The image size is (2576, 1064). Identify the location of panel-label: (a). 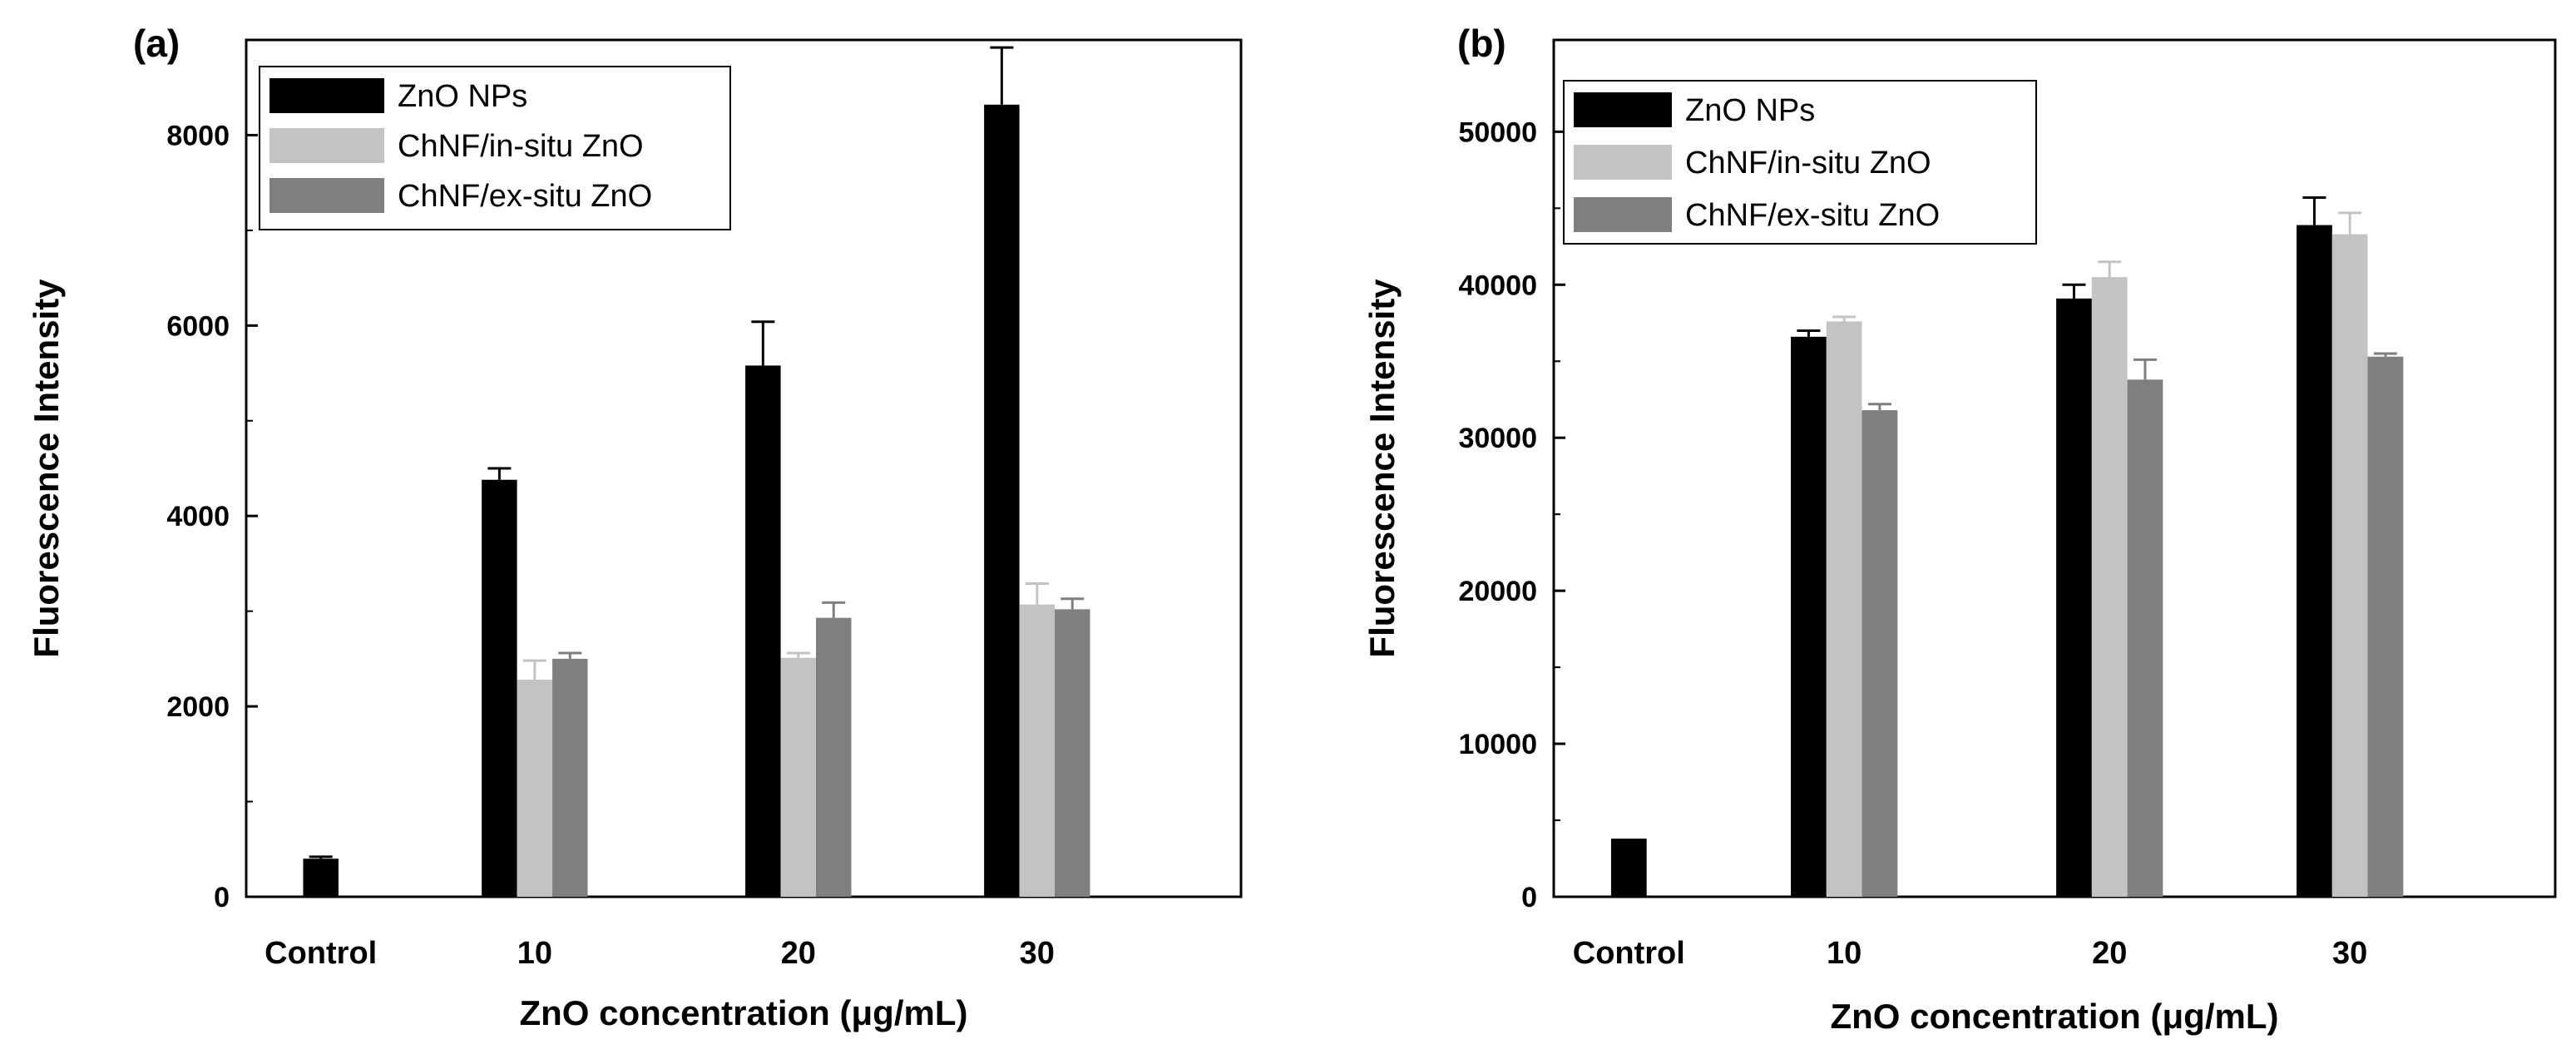
(156, 43).